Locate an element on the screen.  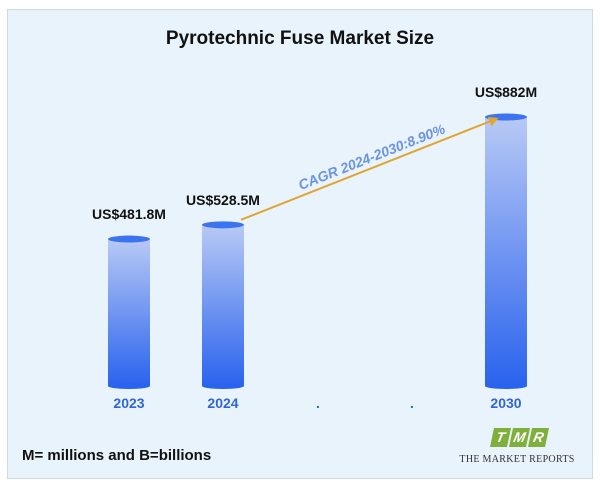
bar-2023 is located at coordinates (129, 312).